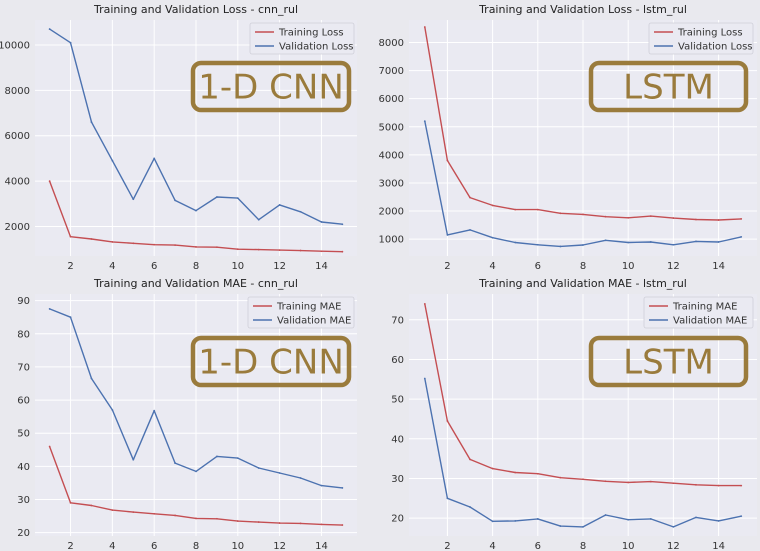 Image resolution: width=760 pixels, height=551 pixels. Describe the element at coordinates (308, 307) in the screenshot. I see `legend-label: Training MAE` at that location.